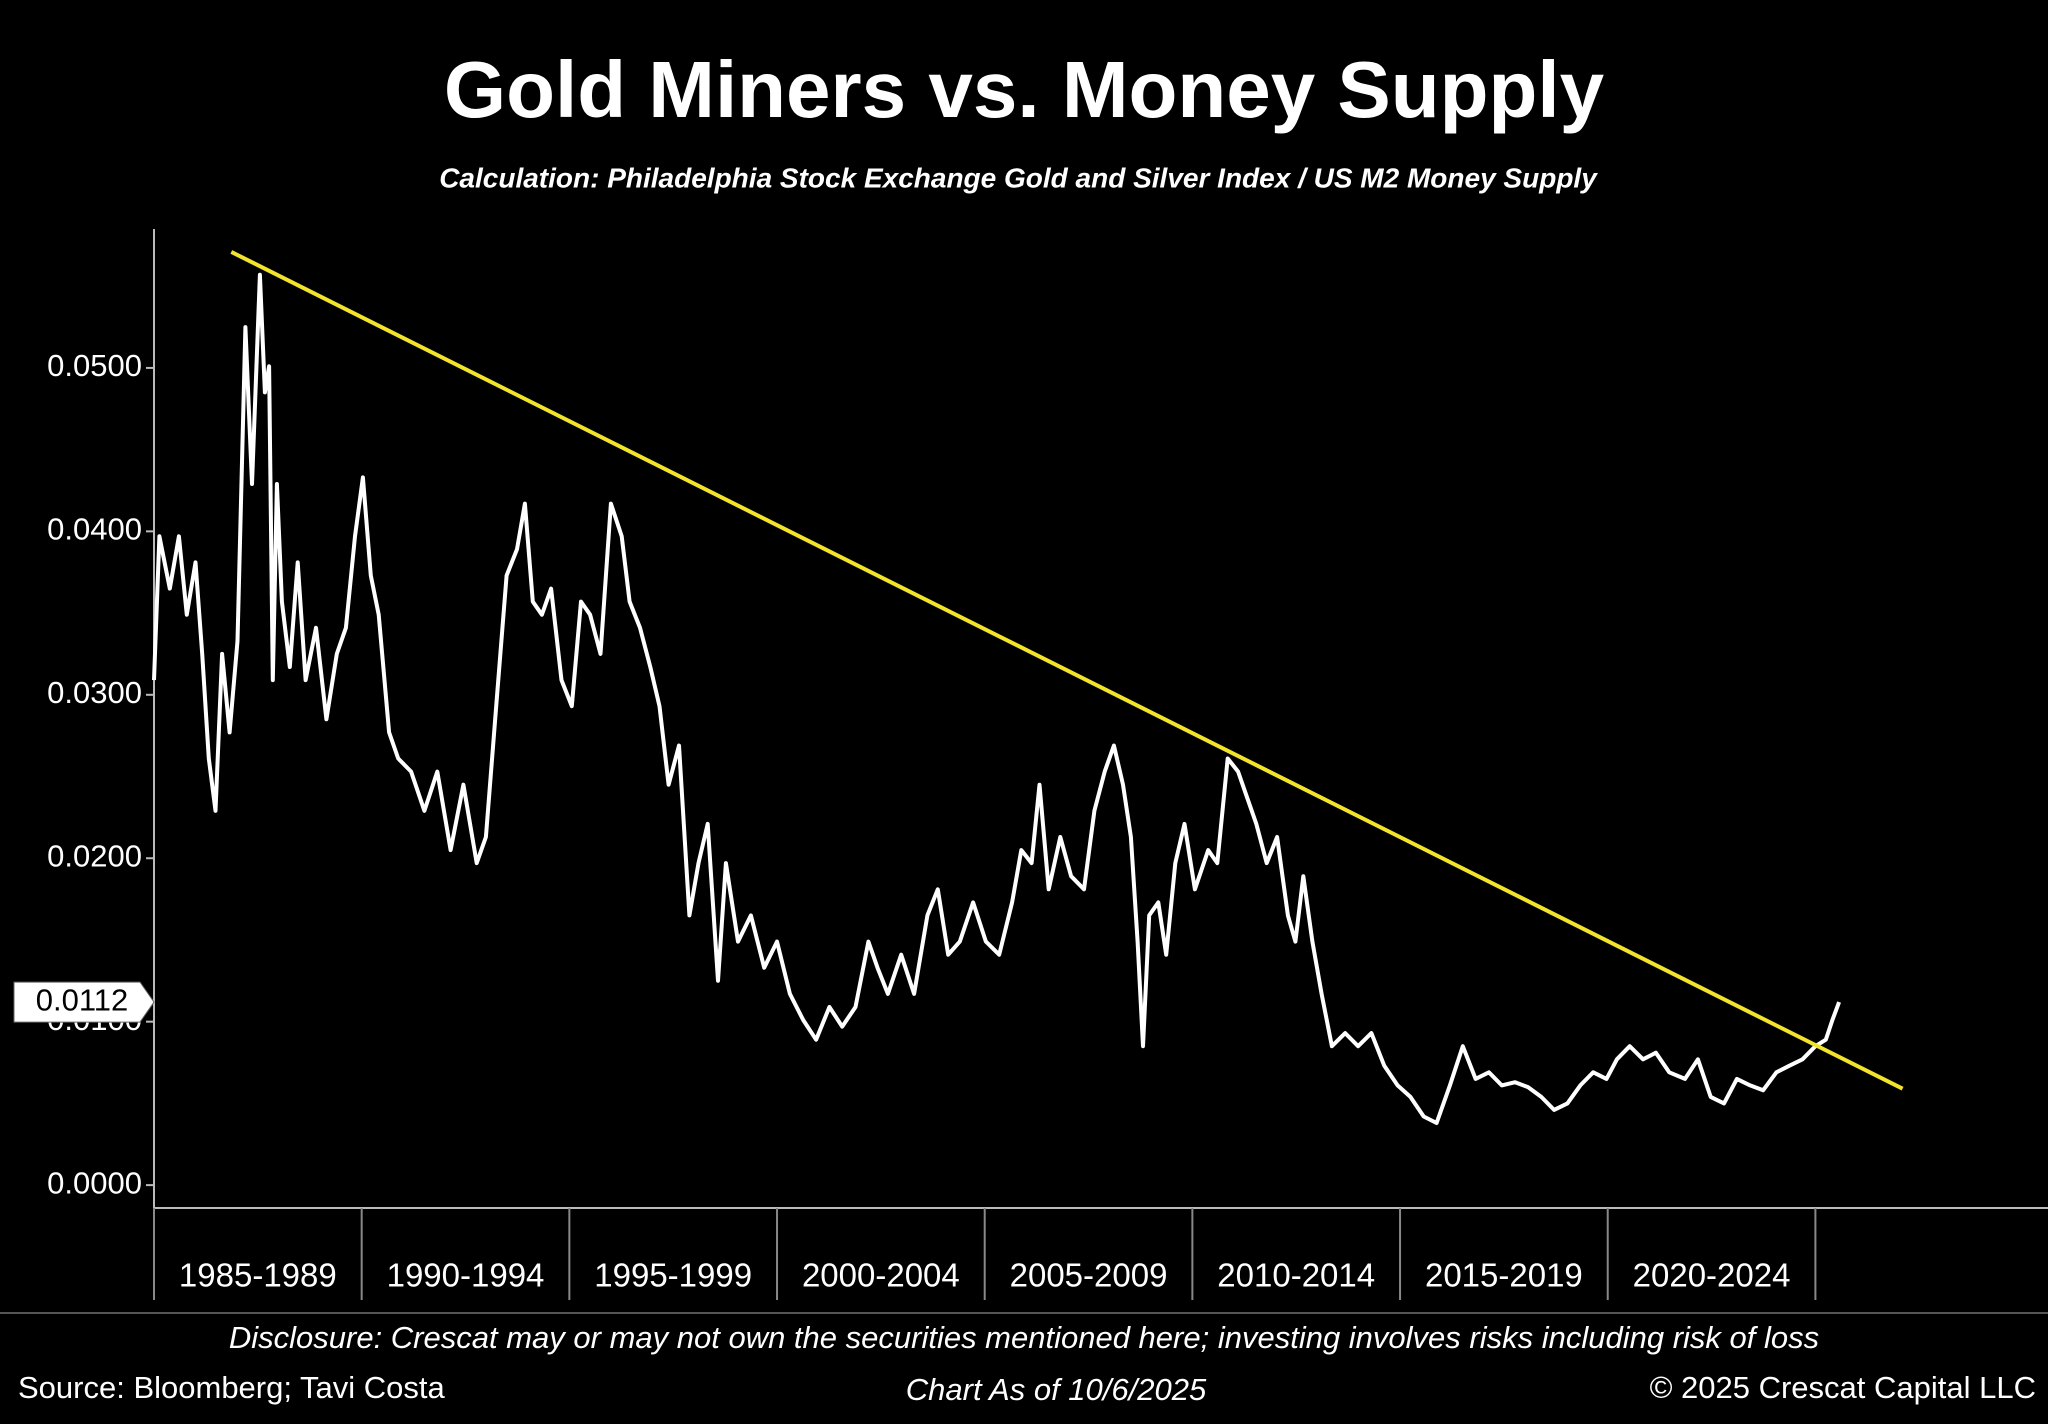  Describe the element at coordinates (466, 1275) in the screenshot. I see `x-period-label: 1990-1994` at that location.